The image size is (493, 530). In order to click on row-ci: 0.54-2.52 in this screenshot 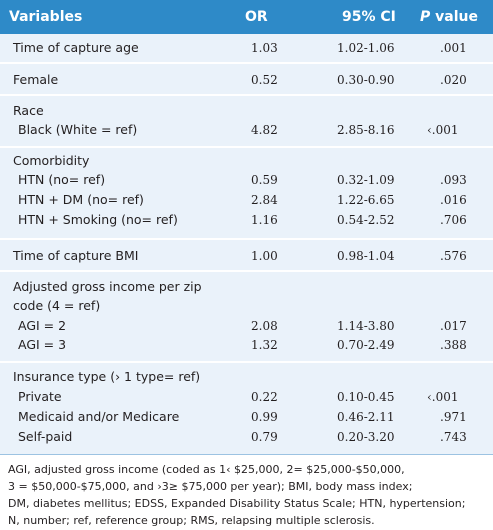, I will do `click(366, 220)`.